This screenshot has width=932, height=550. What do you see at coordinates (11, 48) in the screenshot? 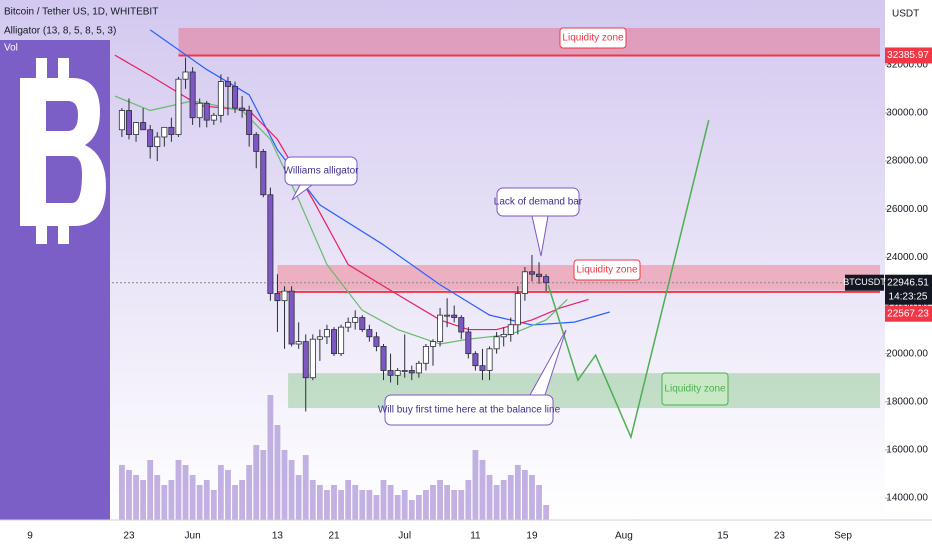
I see `indicator-label: Vol` at bounding box center [11, 48].